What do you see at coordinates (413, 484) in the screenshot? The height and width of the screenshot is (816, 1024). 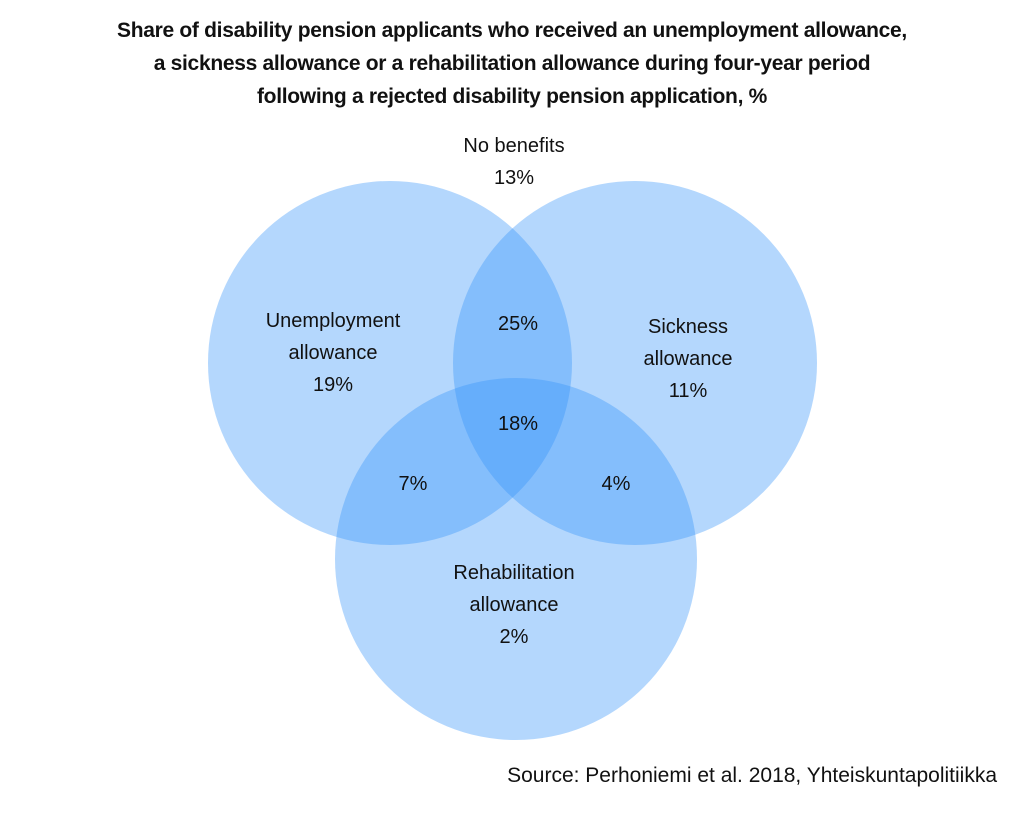 I see `intersection-unemployment-rehabilitation: 7%` at bounding box center [413, 484].